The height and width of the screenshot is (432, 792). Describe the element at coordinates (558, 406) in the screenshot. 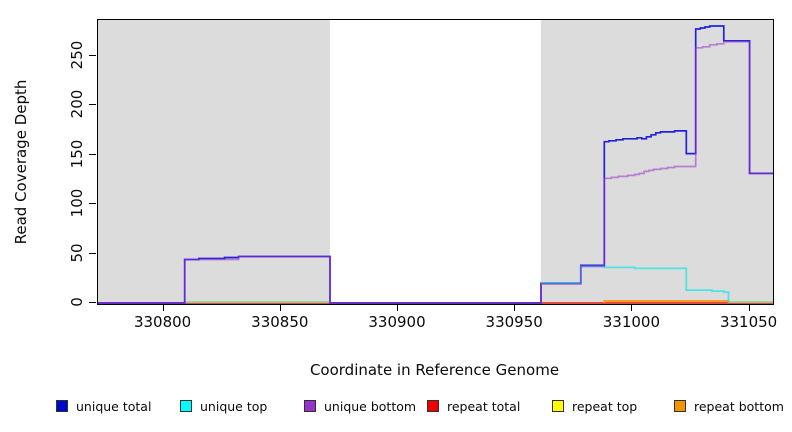

I see `repeat-top-swatch-icon` at that location.